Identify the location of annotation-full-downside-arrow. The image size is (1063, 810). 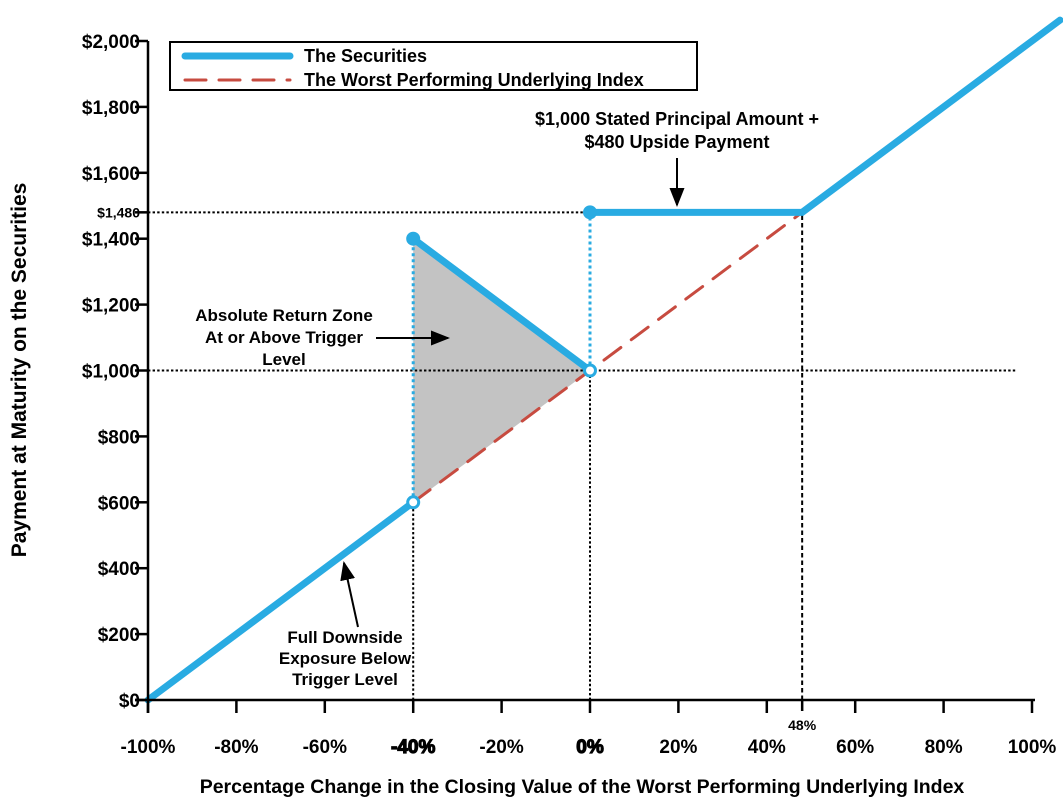
(349, 594).